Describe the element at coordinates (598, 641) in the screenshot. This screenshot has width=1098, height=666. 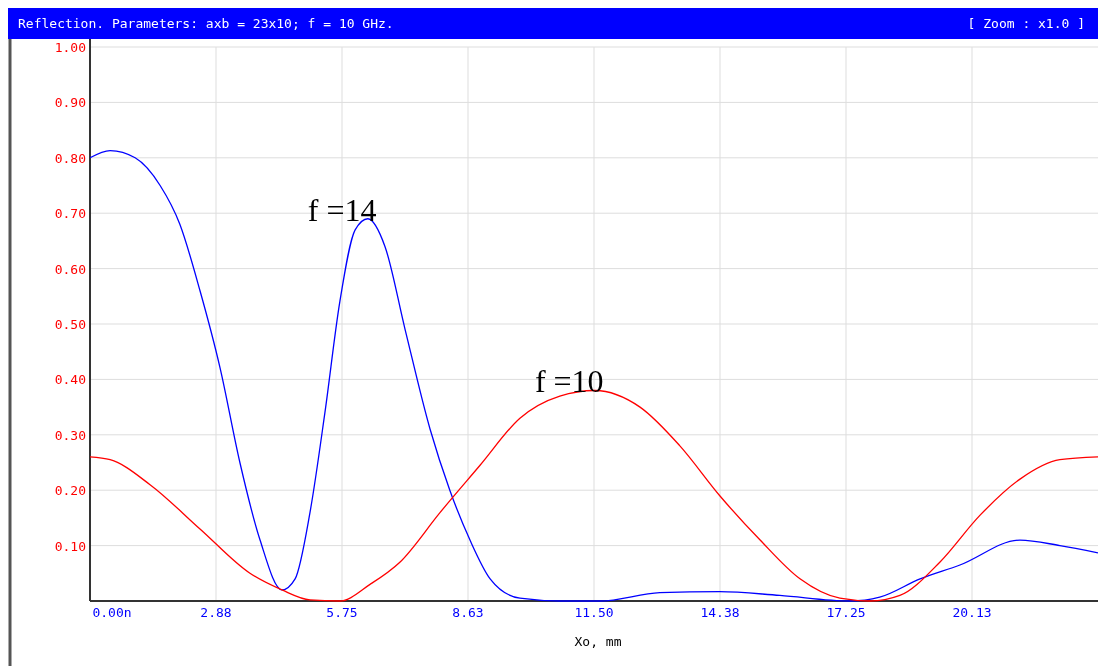
I see `x-axis-title: Xo, mm` at that location.